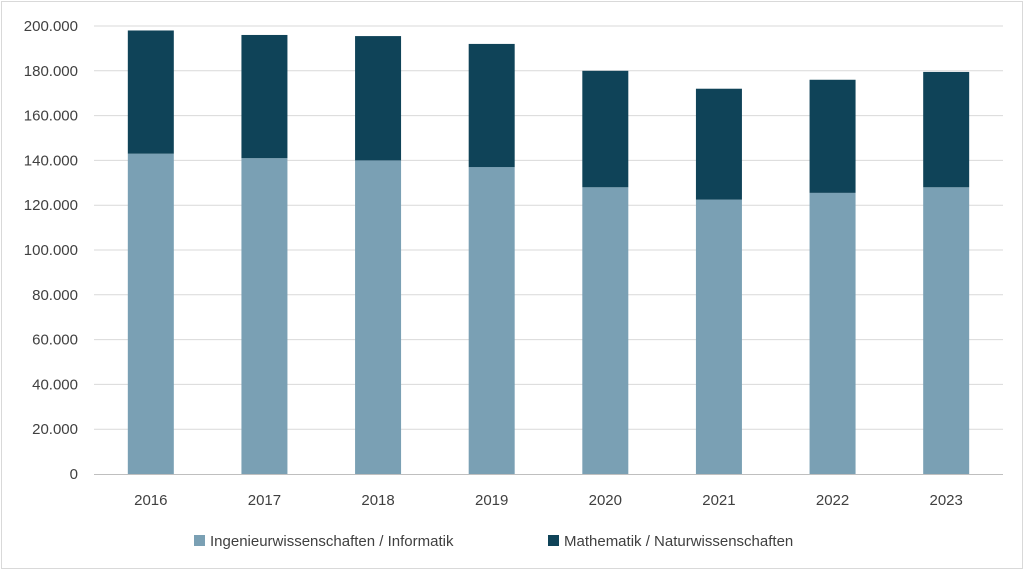  I want to click on bar-mathematik-naturwissenschaften-2022, so click(832, 136).